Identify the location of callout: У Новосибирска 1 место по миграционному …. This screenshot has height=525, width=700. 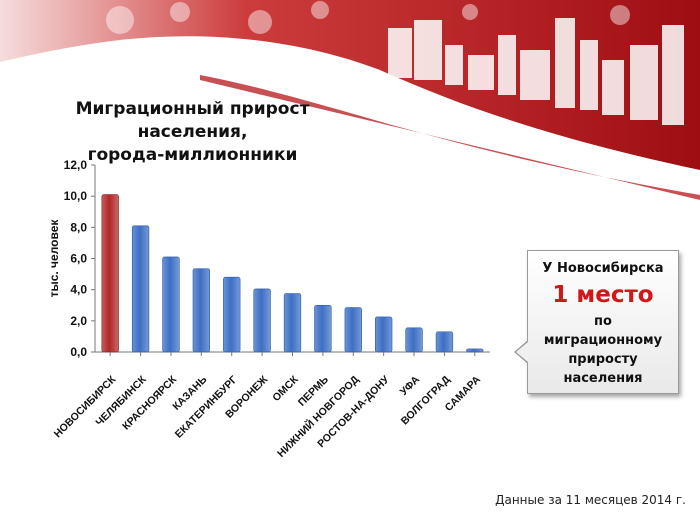
(597, 324).